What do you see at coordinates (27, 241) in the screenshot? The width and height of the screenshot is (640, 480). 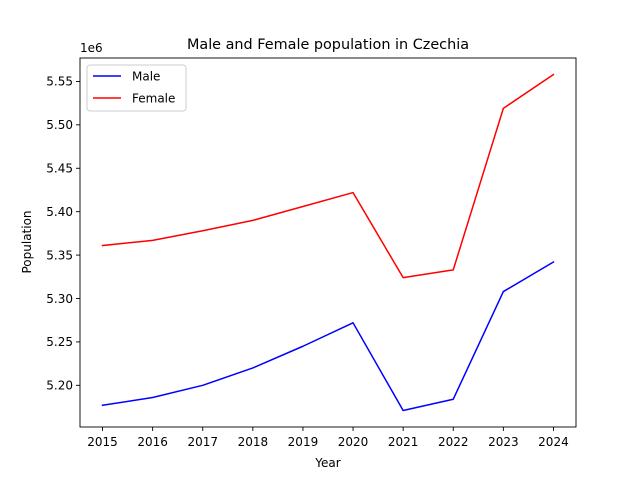 I see `y-axis-label: Population` at bounding box center [27, 241].